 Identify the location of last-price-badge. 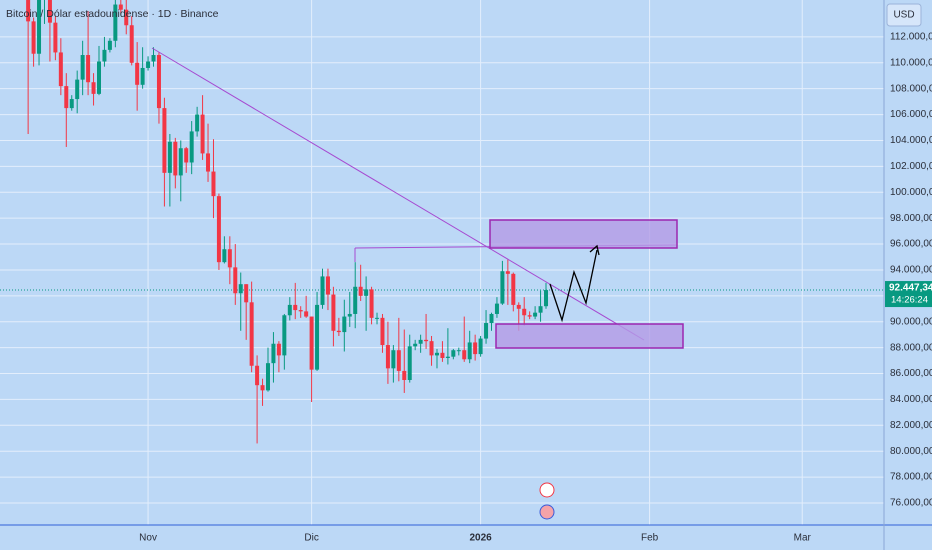
(908, 294).